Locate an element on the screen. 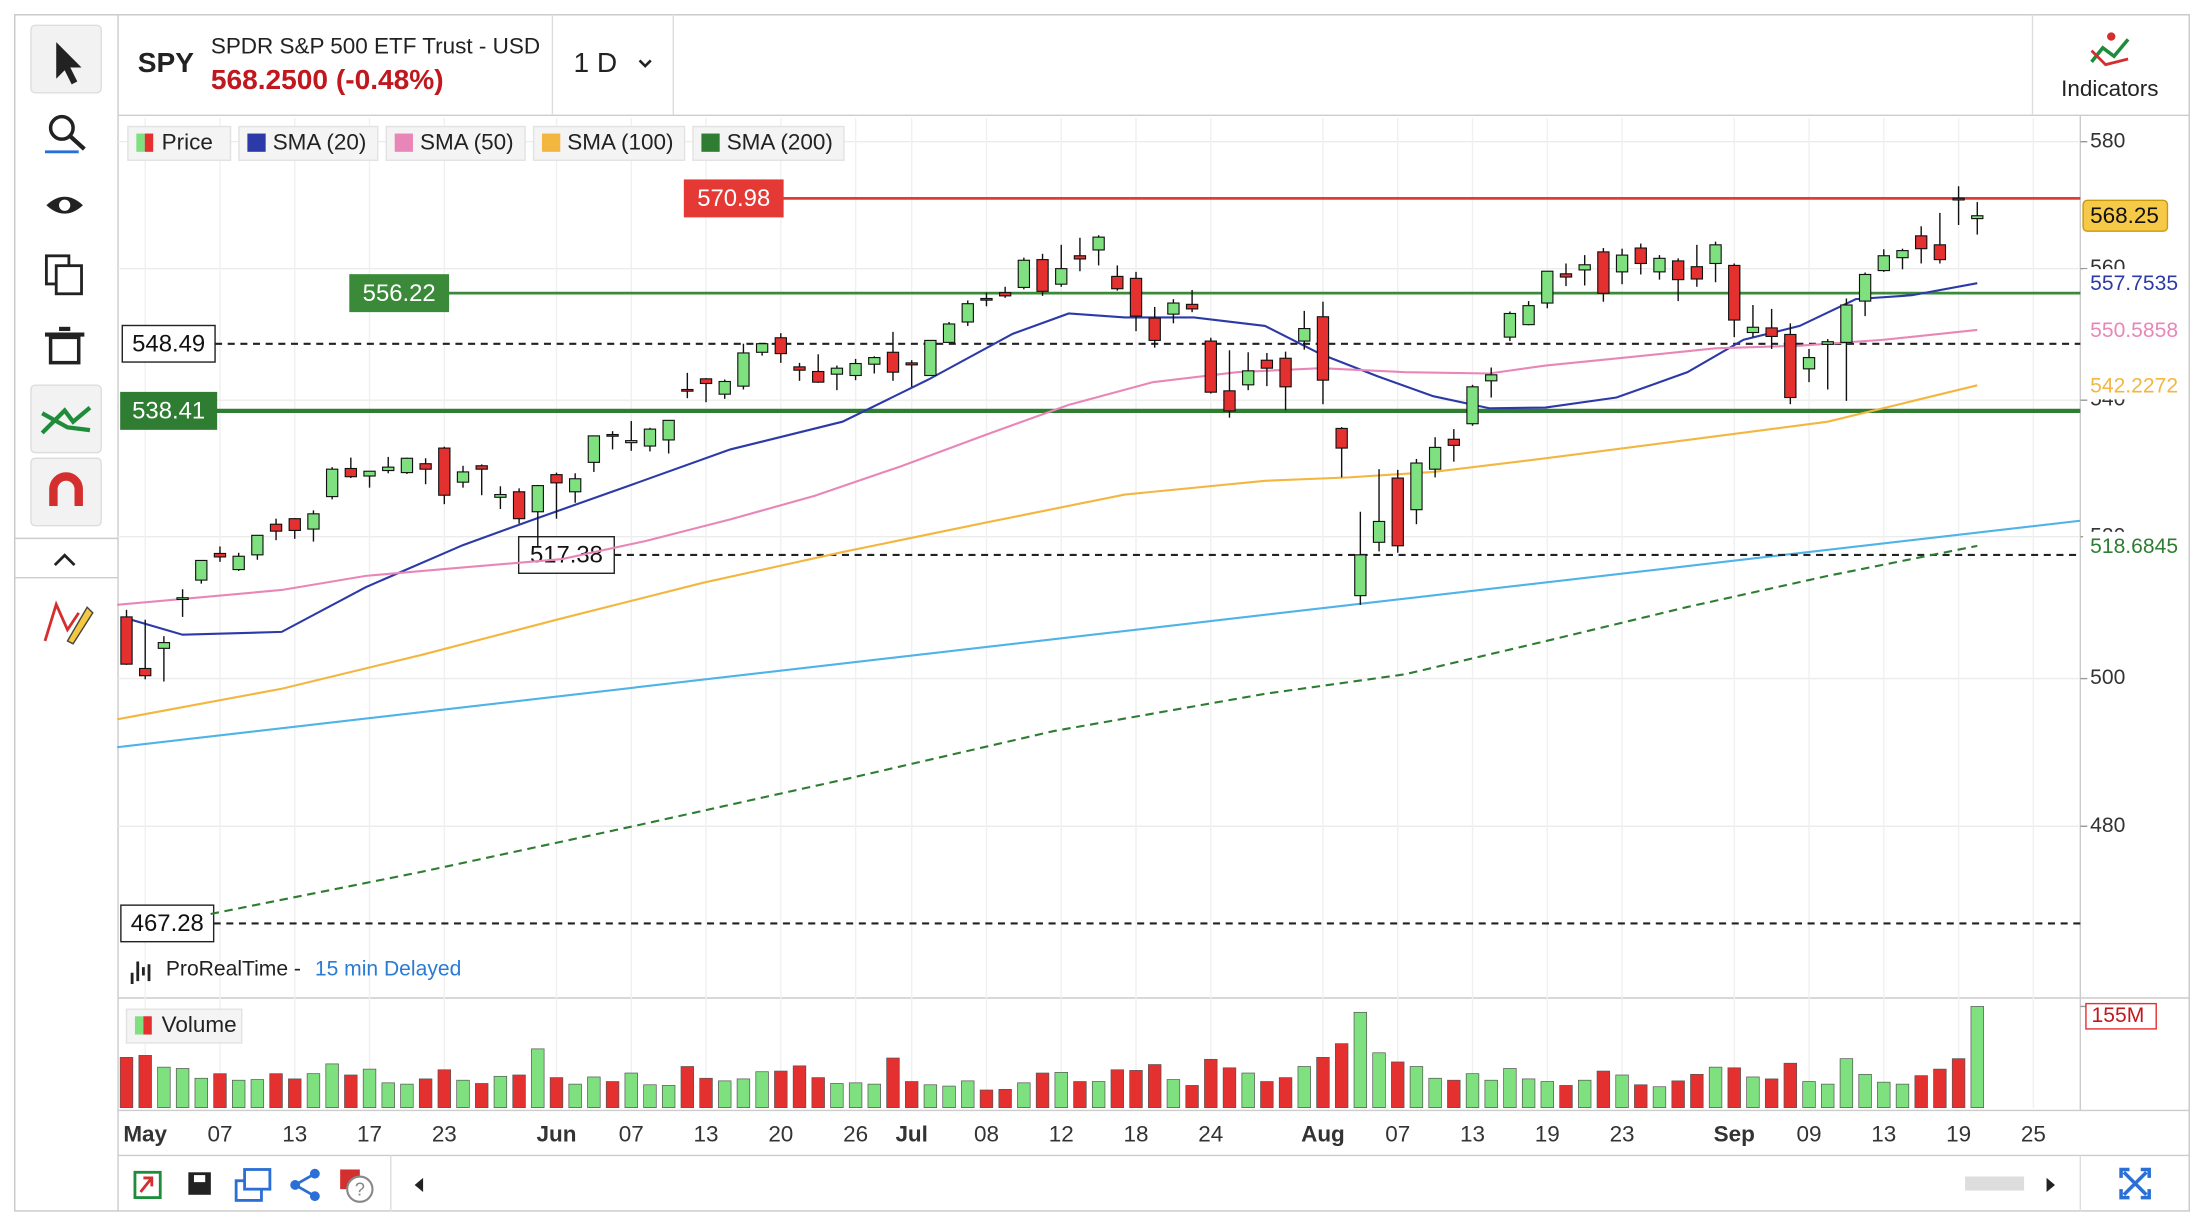  level-label: 570.98 is located at coordinates (733, 198).